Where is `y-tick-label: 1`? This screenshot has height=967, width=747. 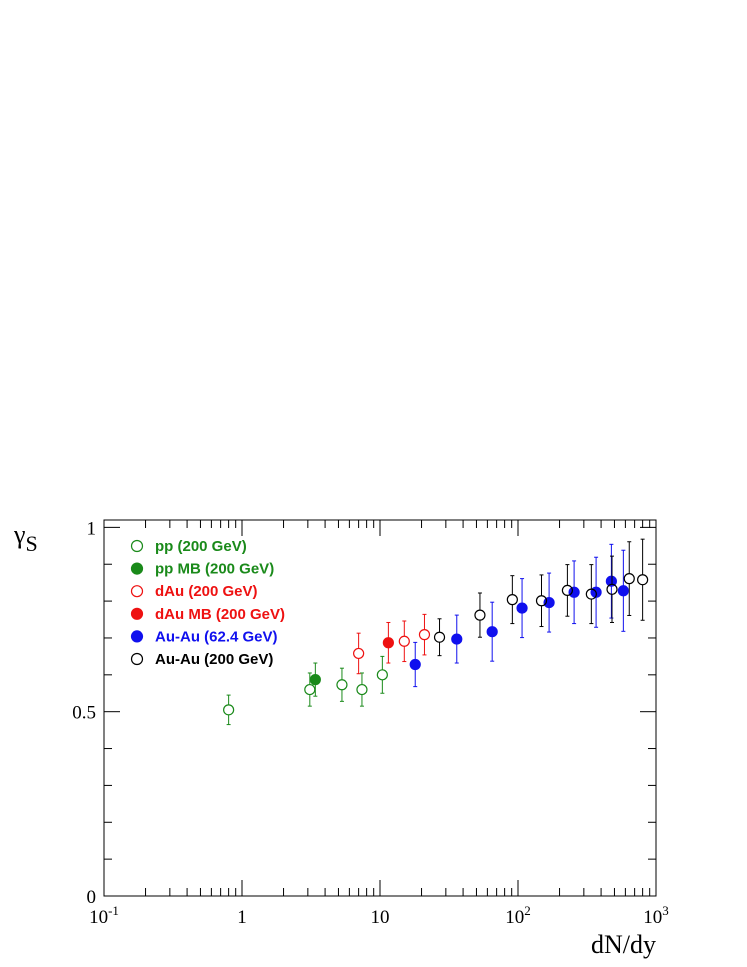 y-tick-label: 1 is located at coordinates (92, 528).